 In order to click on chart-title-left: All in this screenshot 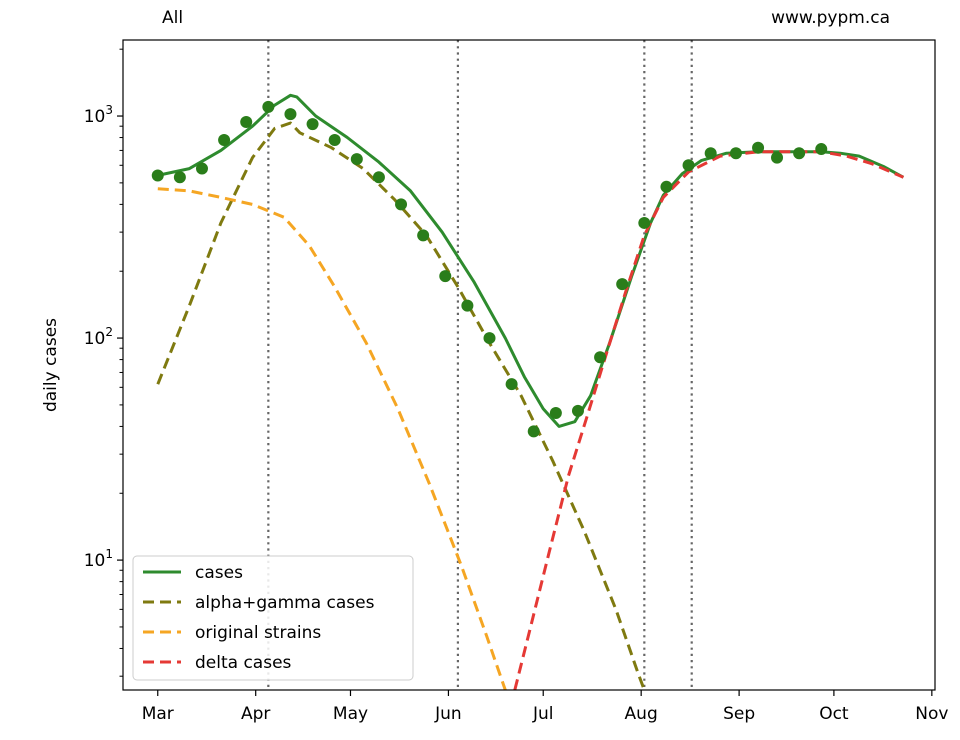, I will do `click(172, 18)`.